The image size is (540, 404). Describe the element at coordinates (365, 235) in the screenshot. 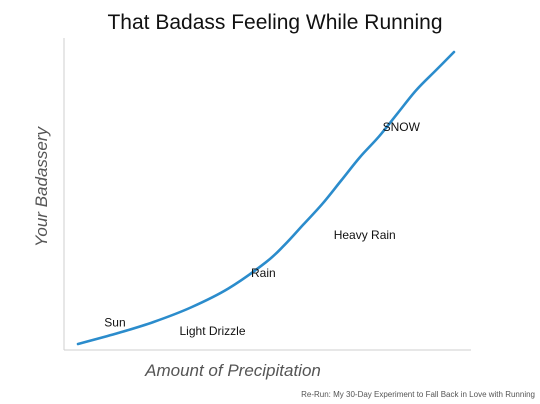

I see `annotation-heavy-rain: Heavy Rain` at that location.